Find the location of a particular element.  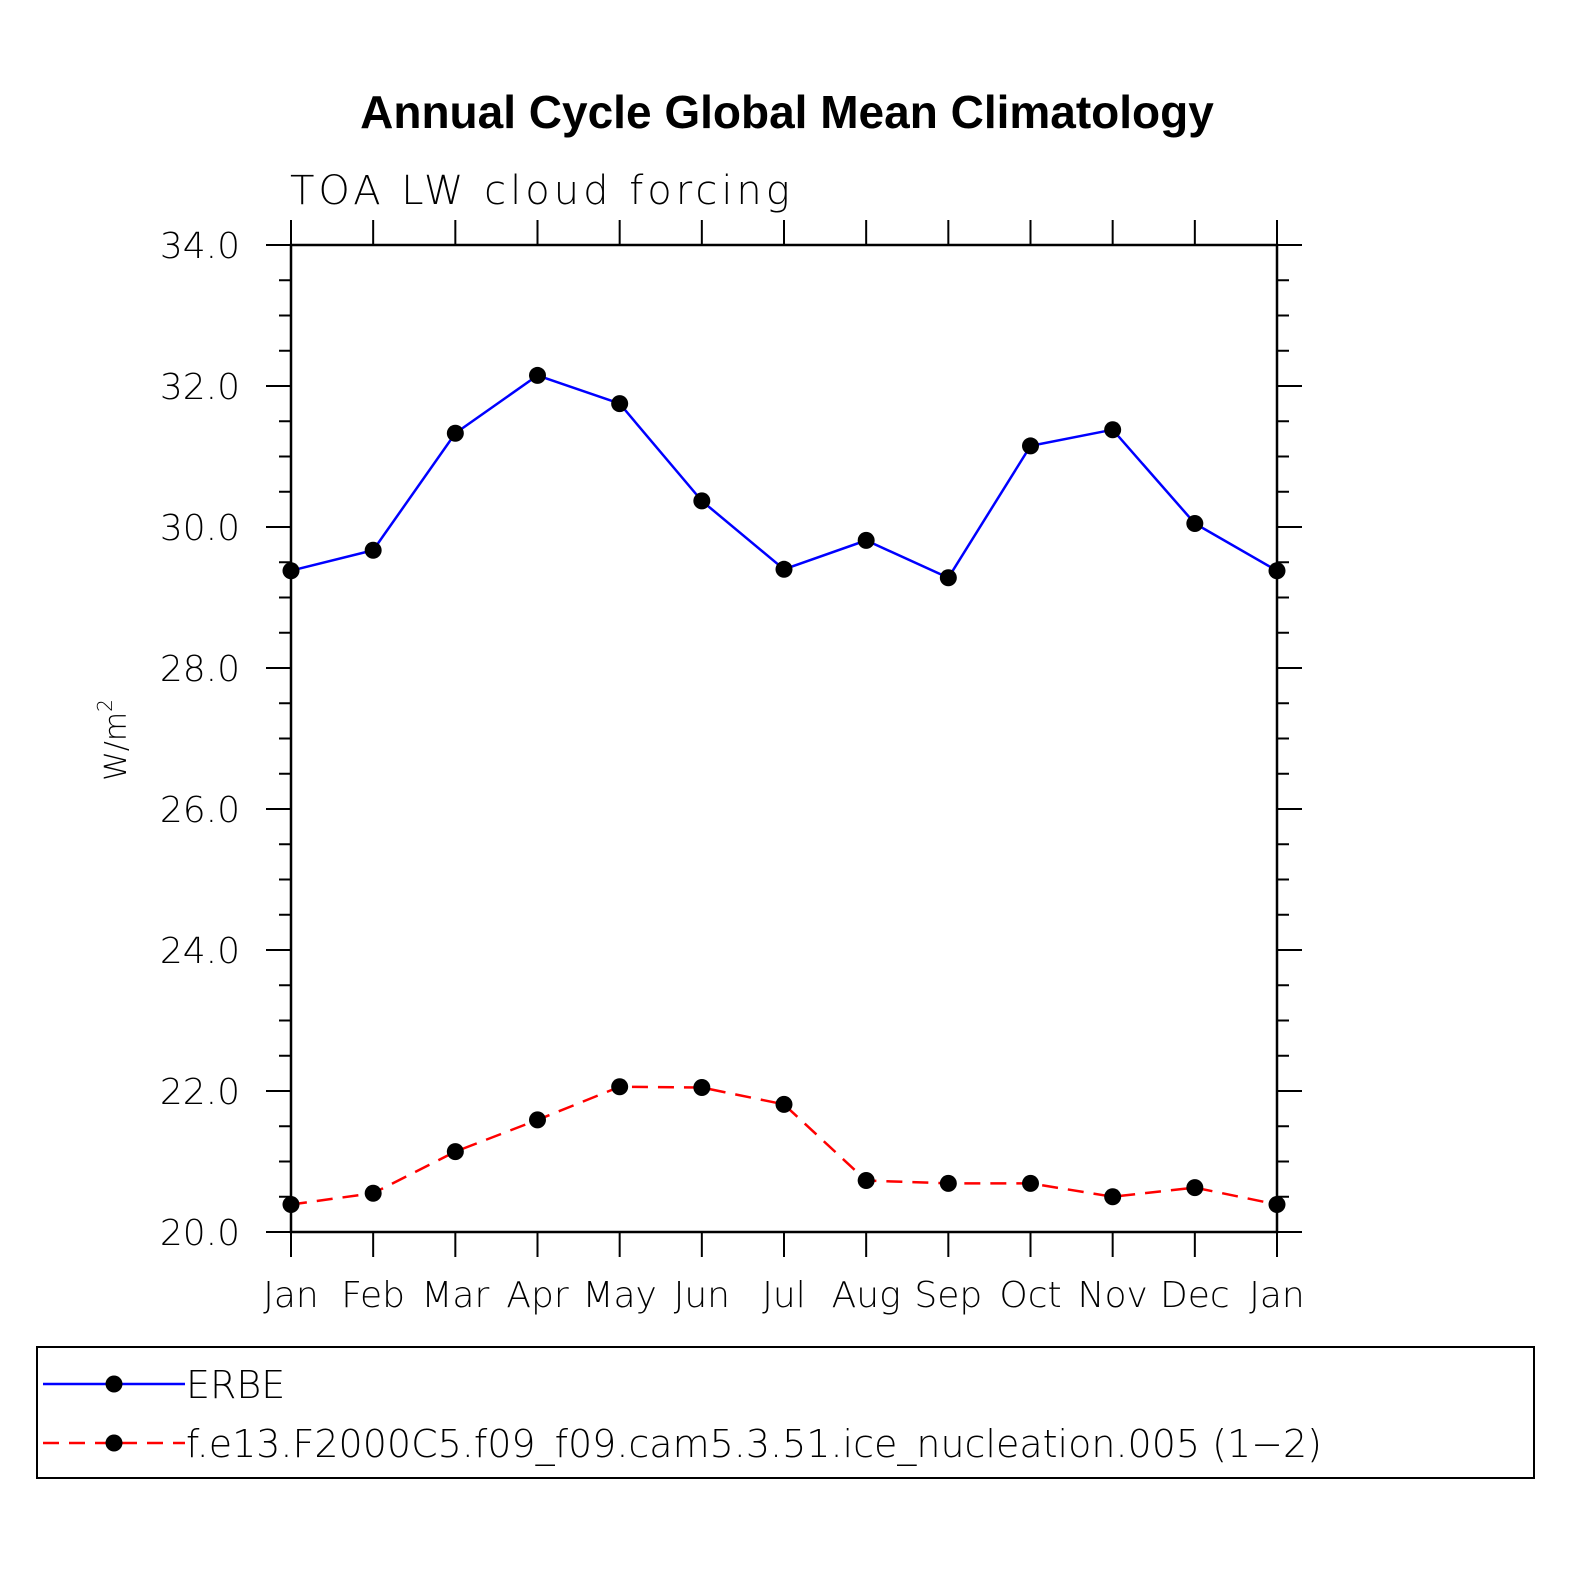

y-tick-label: 28.0 is located at coordinates (200, 669).